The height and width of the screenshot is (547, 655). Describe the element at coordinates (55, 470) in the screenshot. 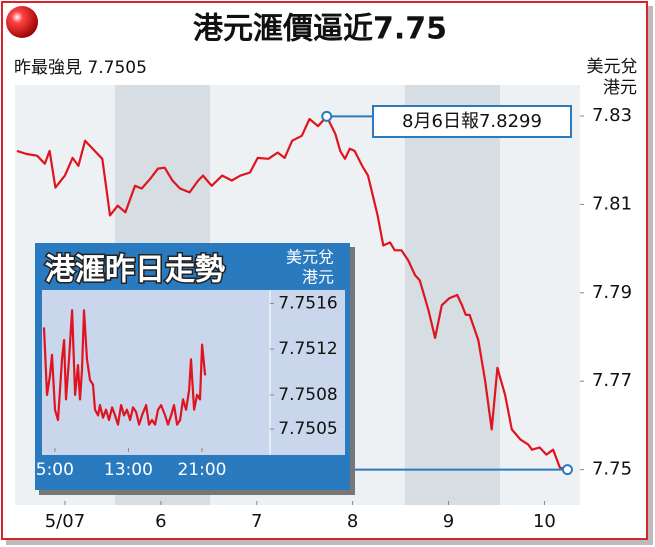

I see `x-tick-label: 5:00` at that location.